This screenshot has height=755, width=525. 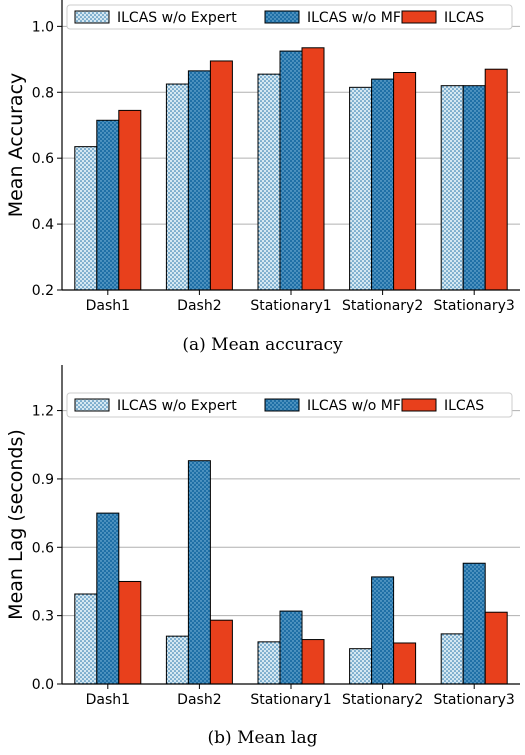 I want to click on caption-accuracy: (a) Mean accuracy, so click(x=262, y=345).